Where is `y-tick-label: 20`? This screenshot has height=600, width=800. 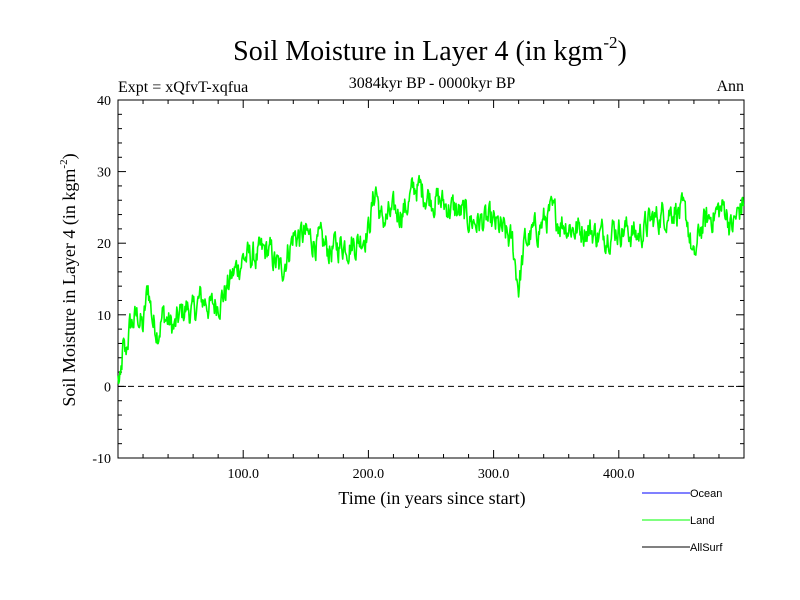
y-tick-label: 20 is located at coordinates (104, 244).